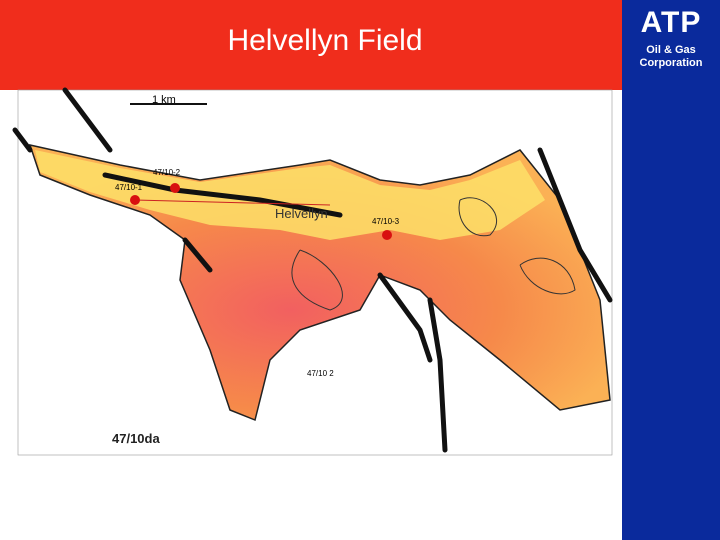 The width and height of the screenshot is (720, 540). I want to click on well-label: 47/10 2, so click(320, 373).